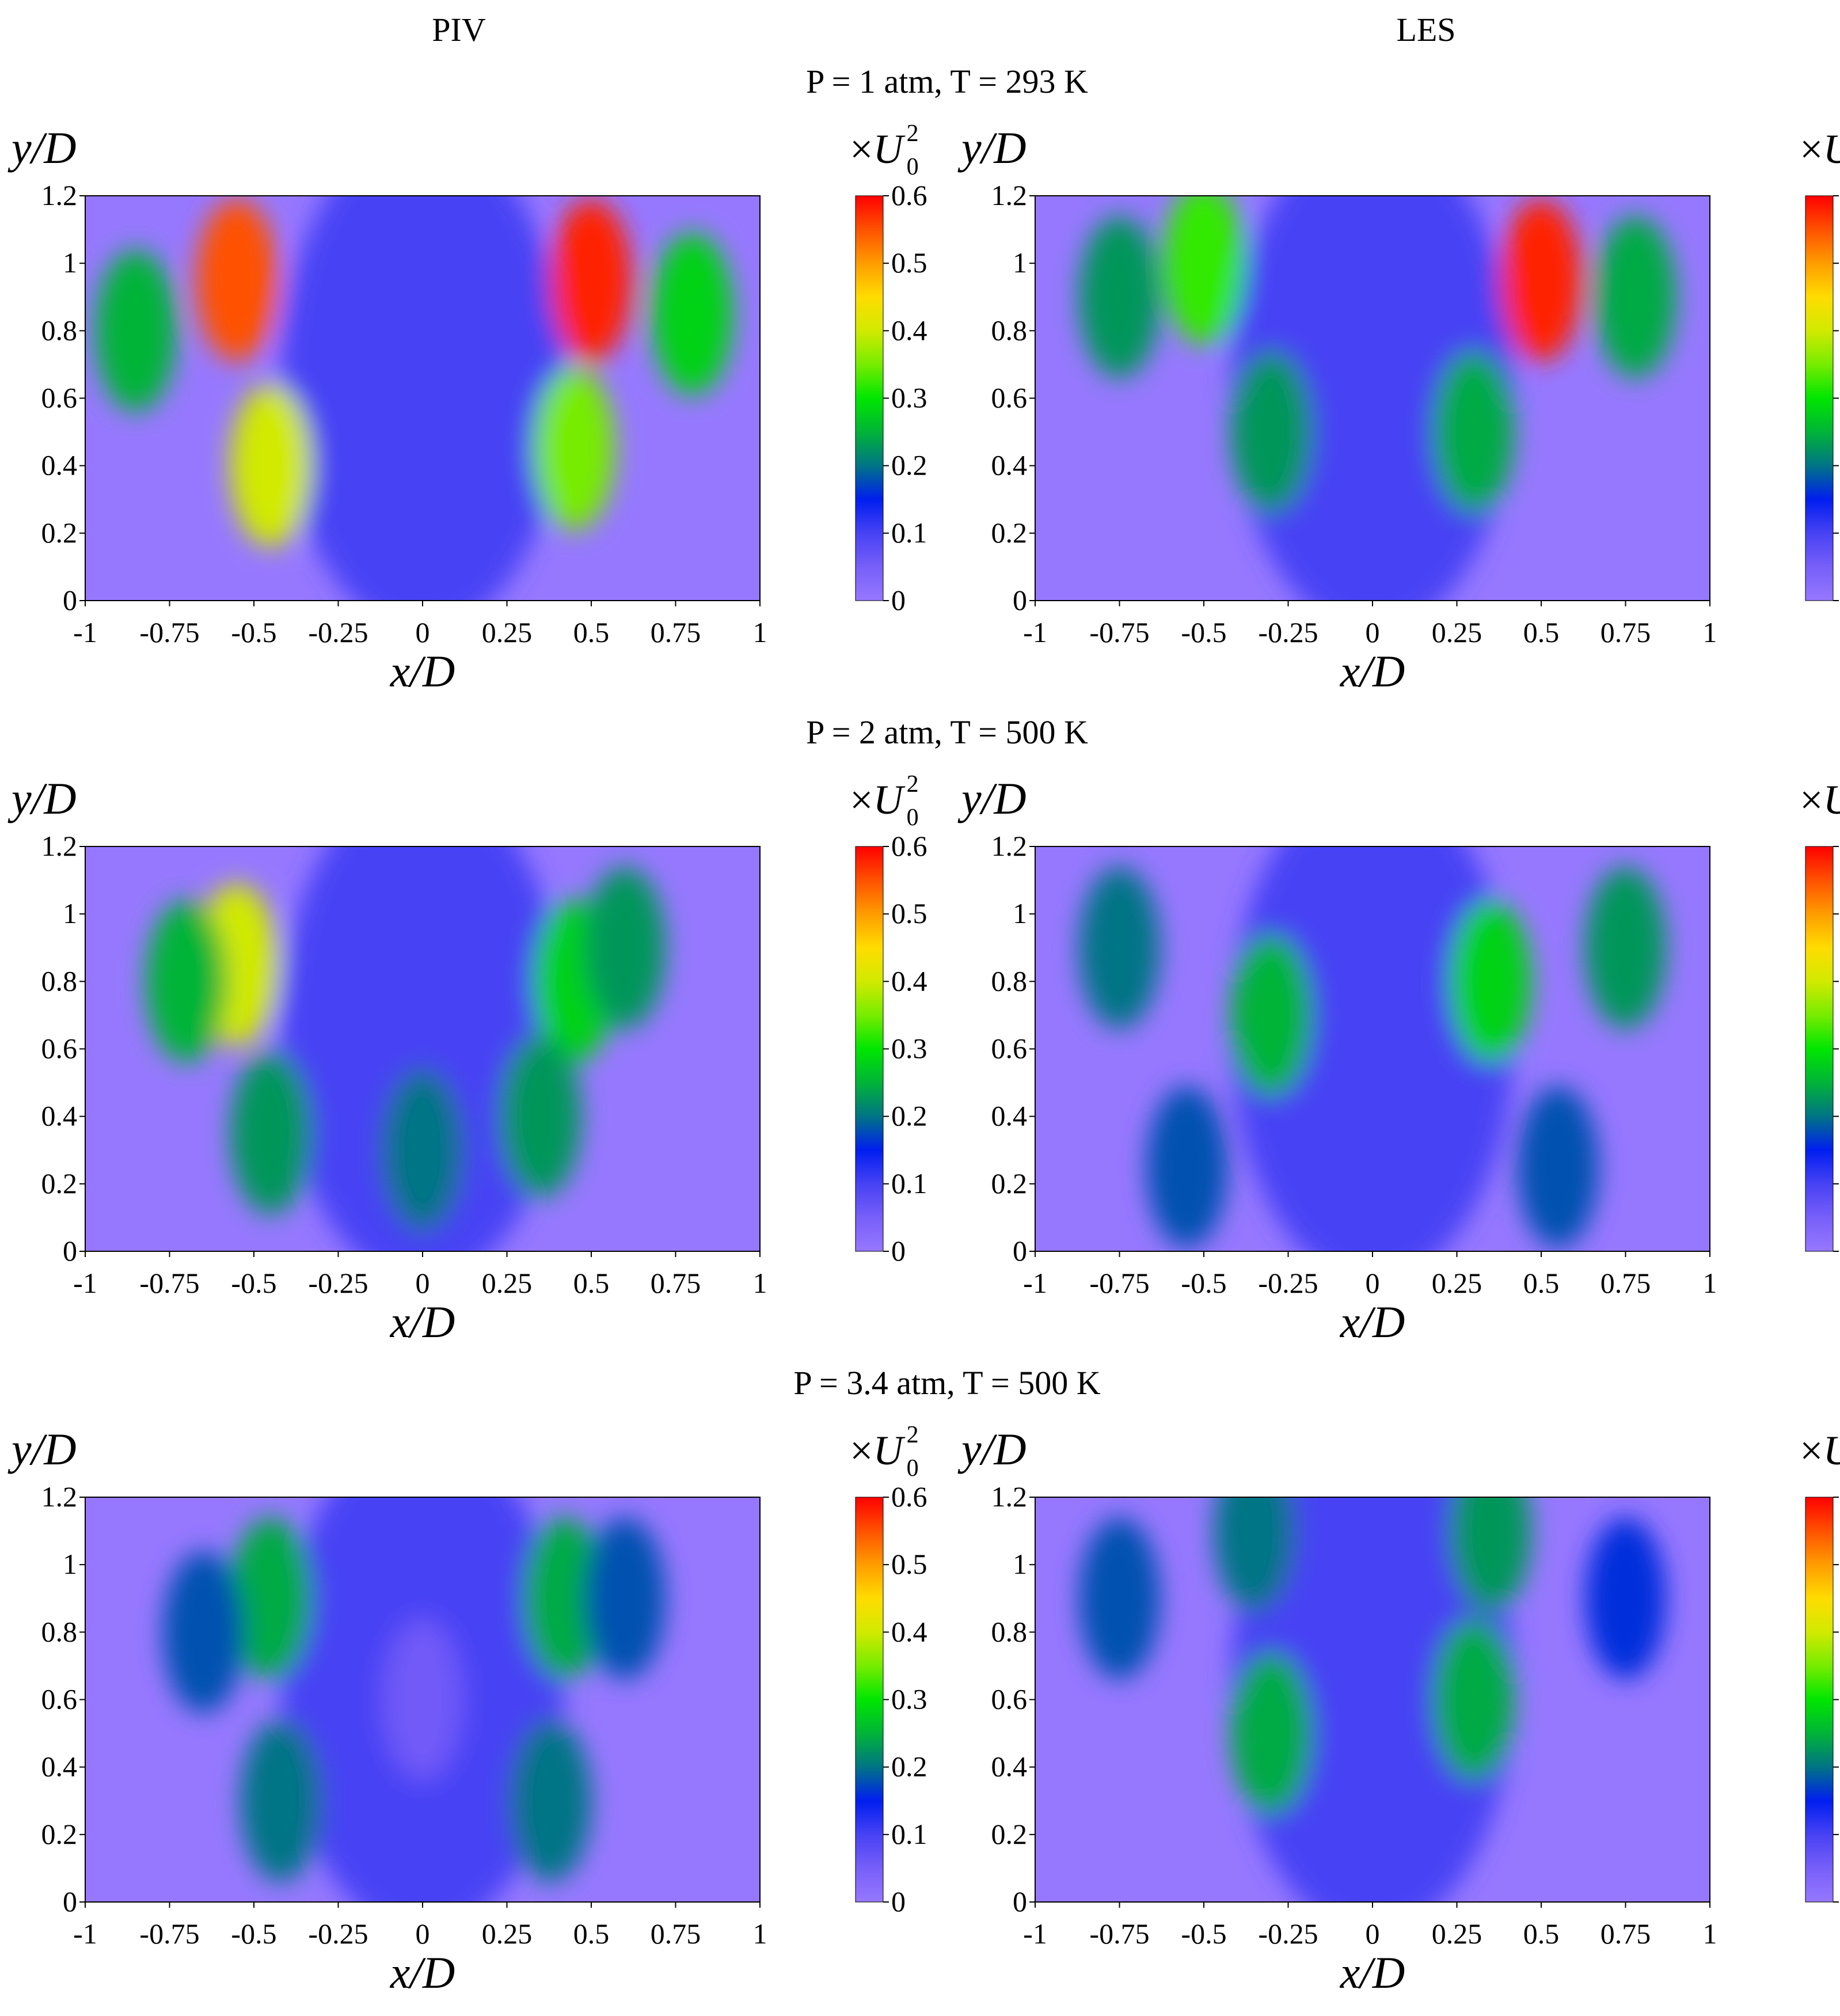 The width and height of the screenshot is (1840, 2016). What do you see at coordinates (760, 1283) in the screenshot?
I see `x-tick-label: 1` at bounding box center [760, 1283].